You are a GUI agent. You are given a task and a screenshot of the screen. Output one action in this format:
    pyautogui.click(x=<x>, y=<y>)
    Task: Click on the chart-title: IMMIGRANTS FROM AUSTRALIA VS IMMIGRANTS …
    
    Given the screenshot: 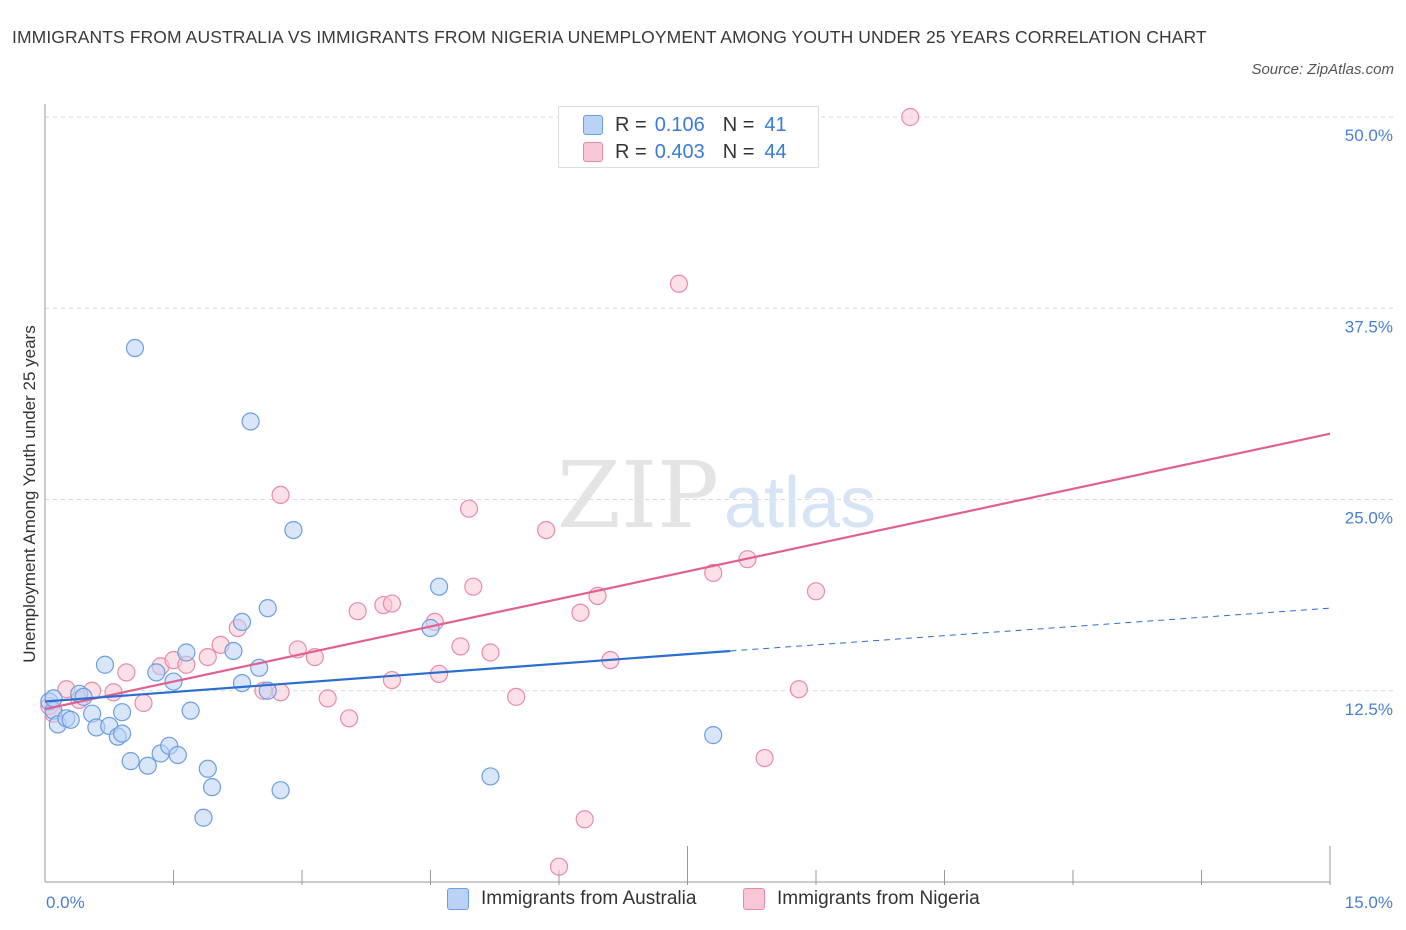 What is the action you would take?
    pyautogui.click(x=609, y=37)
    